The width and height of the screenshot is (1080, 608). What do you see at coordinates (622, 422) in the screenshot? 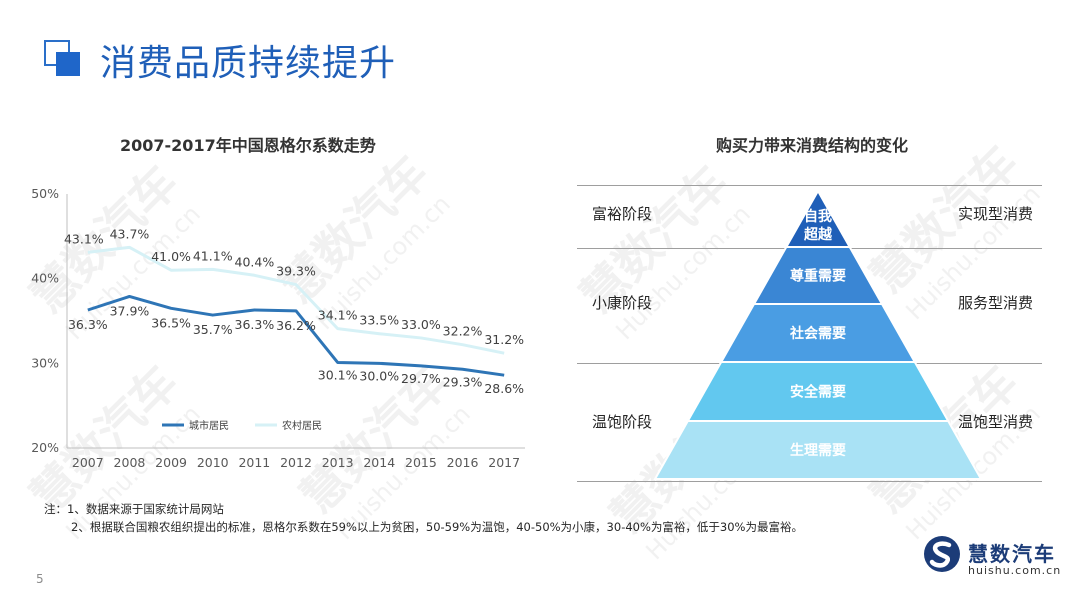
I see `stage-label-subsistence: 温饱阶段` at bounding box center [622, 422].